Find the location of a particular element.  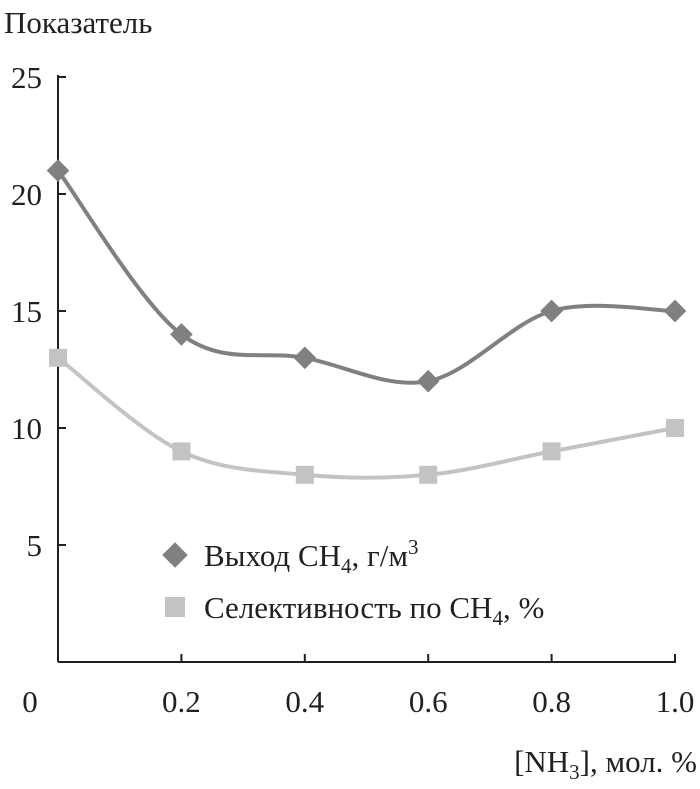

legend-label-yield: Выход CH4, г/м3 is located at coordinates (311, 556).